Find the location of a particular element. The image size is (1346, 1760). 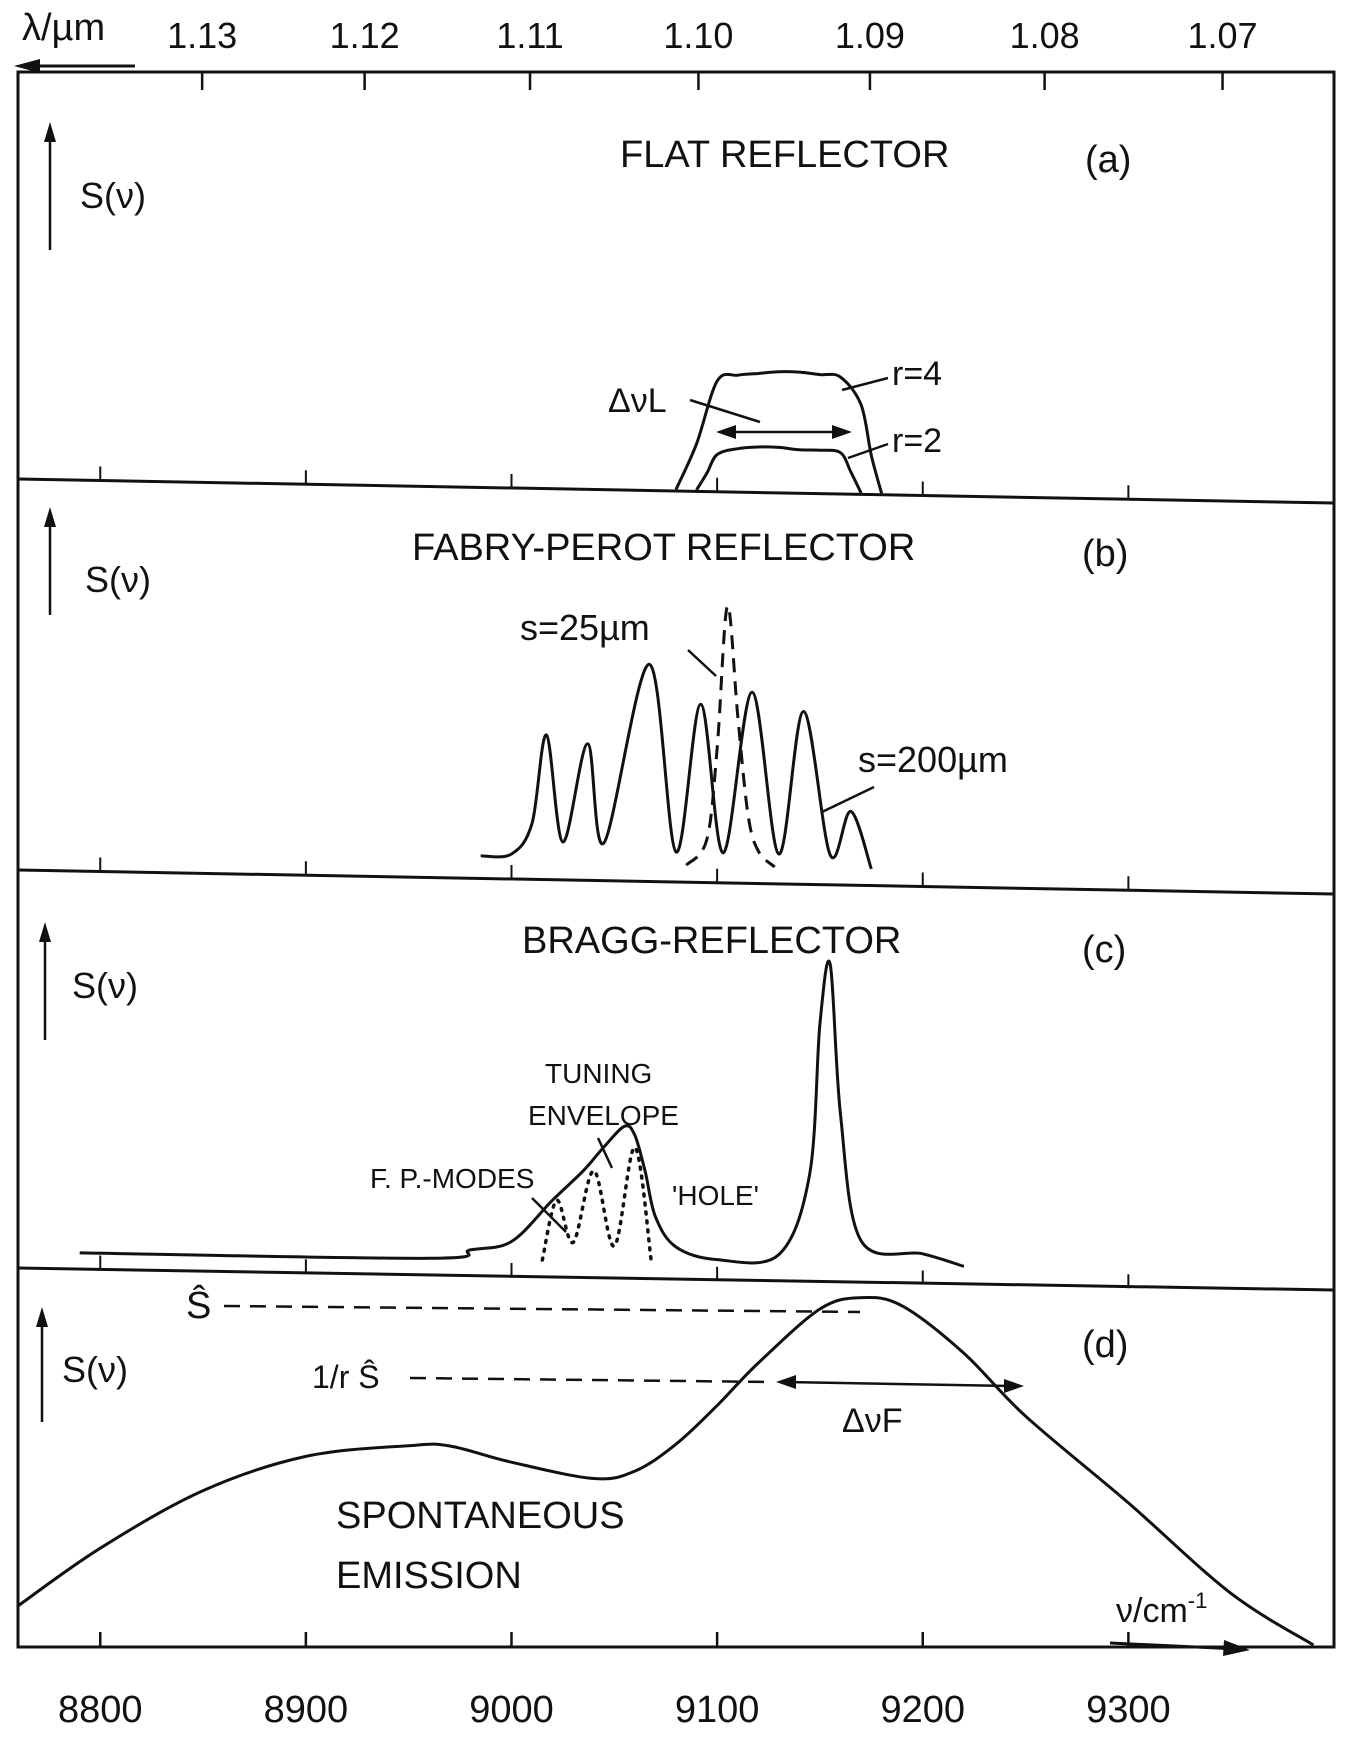

bottom-axis-arrowhead is located at coordinates (1236, 1648).